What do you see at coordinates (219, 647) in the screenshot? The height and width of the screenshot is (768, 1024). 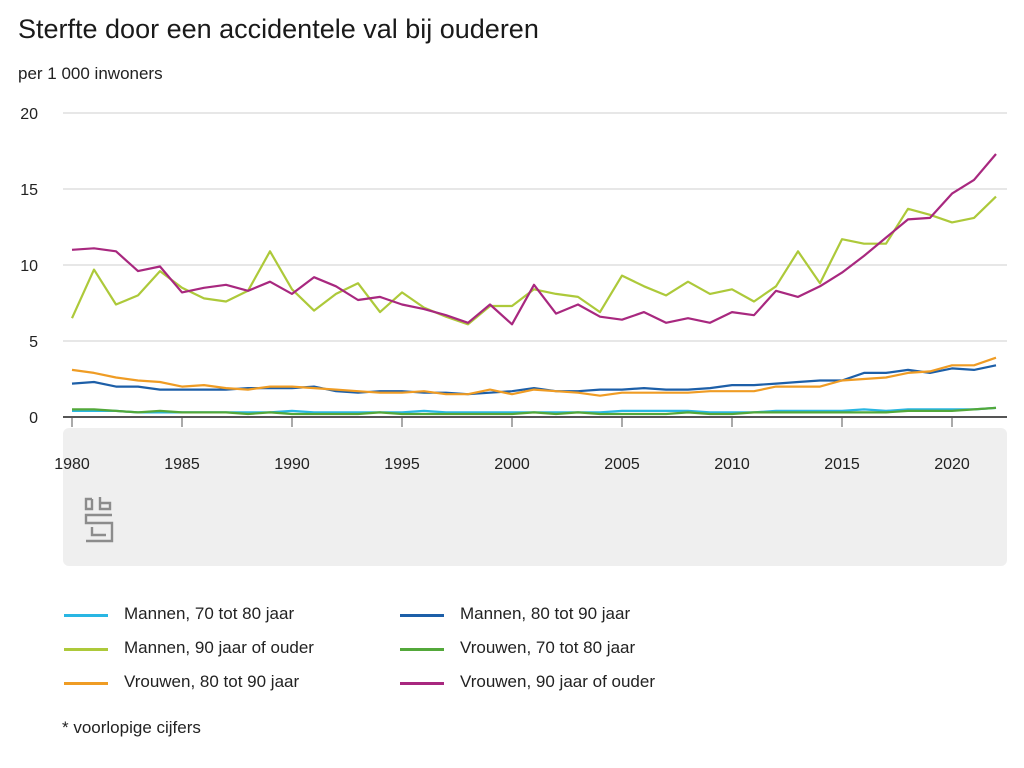 I see `legend-label: Mannen, 90 jaar of ouder` at bounding box center [219, 647].